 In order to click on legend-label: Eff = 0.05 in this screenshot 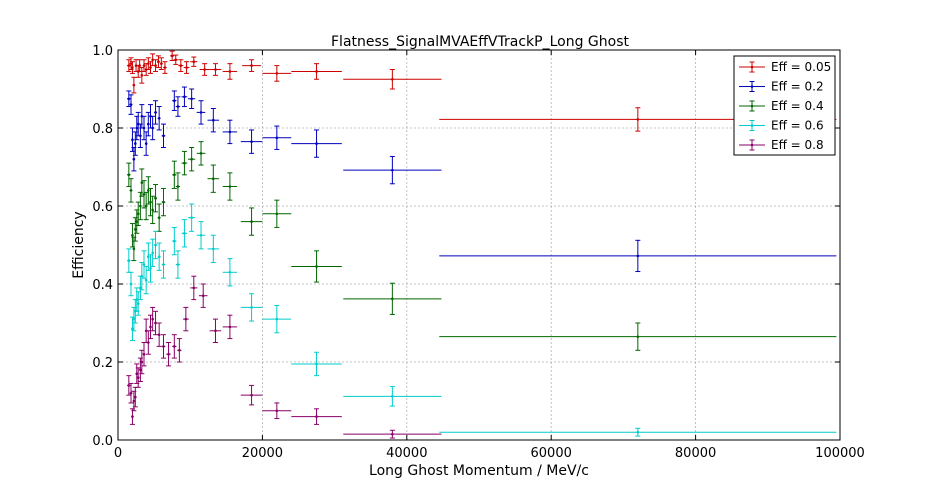, I will do `click(801, 67)`.